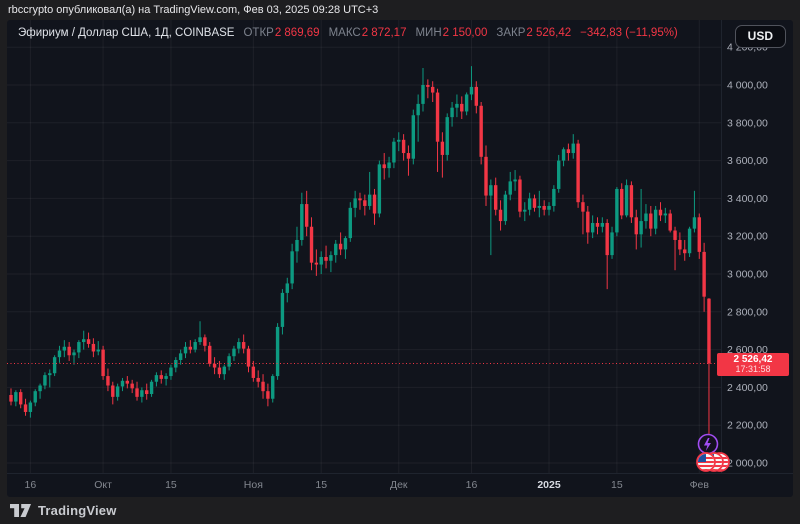  Describe the element at coordinates (258, 33) in the screenshot. I see `open-label: ОТКР` at that location.